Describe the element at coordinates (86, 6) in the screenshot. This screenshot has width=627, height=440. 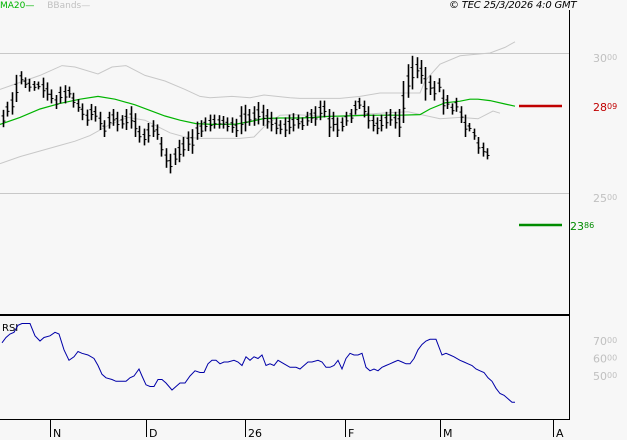
I see `legend-bbands-swatch: —` at that location.